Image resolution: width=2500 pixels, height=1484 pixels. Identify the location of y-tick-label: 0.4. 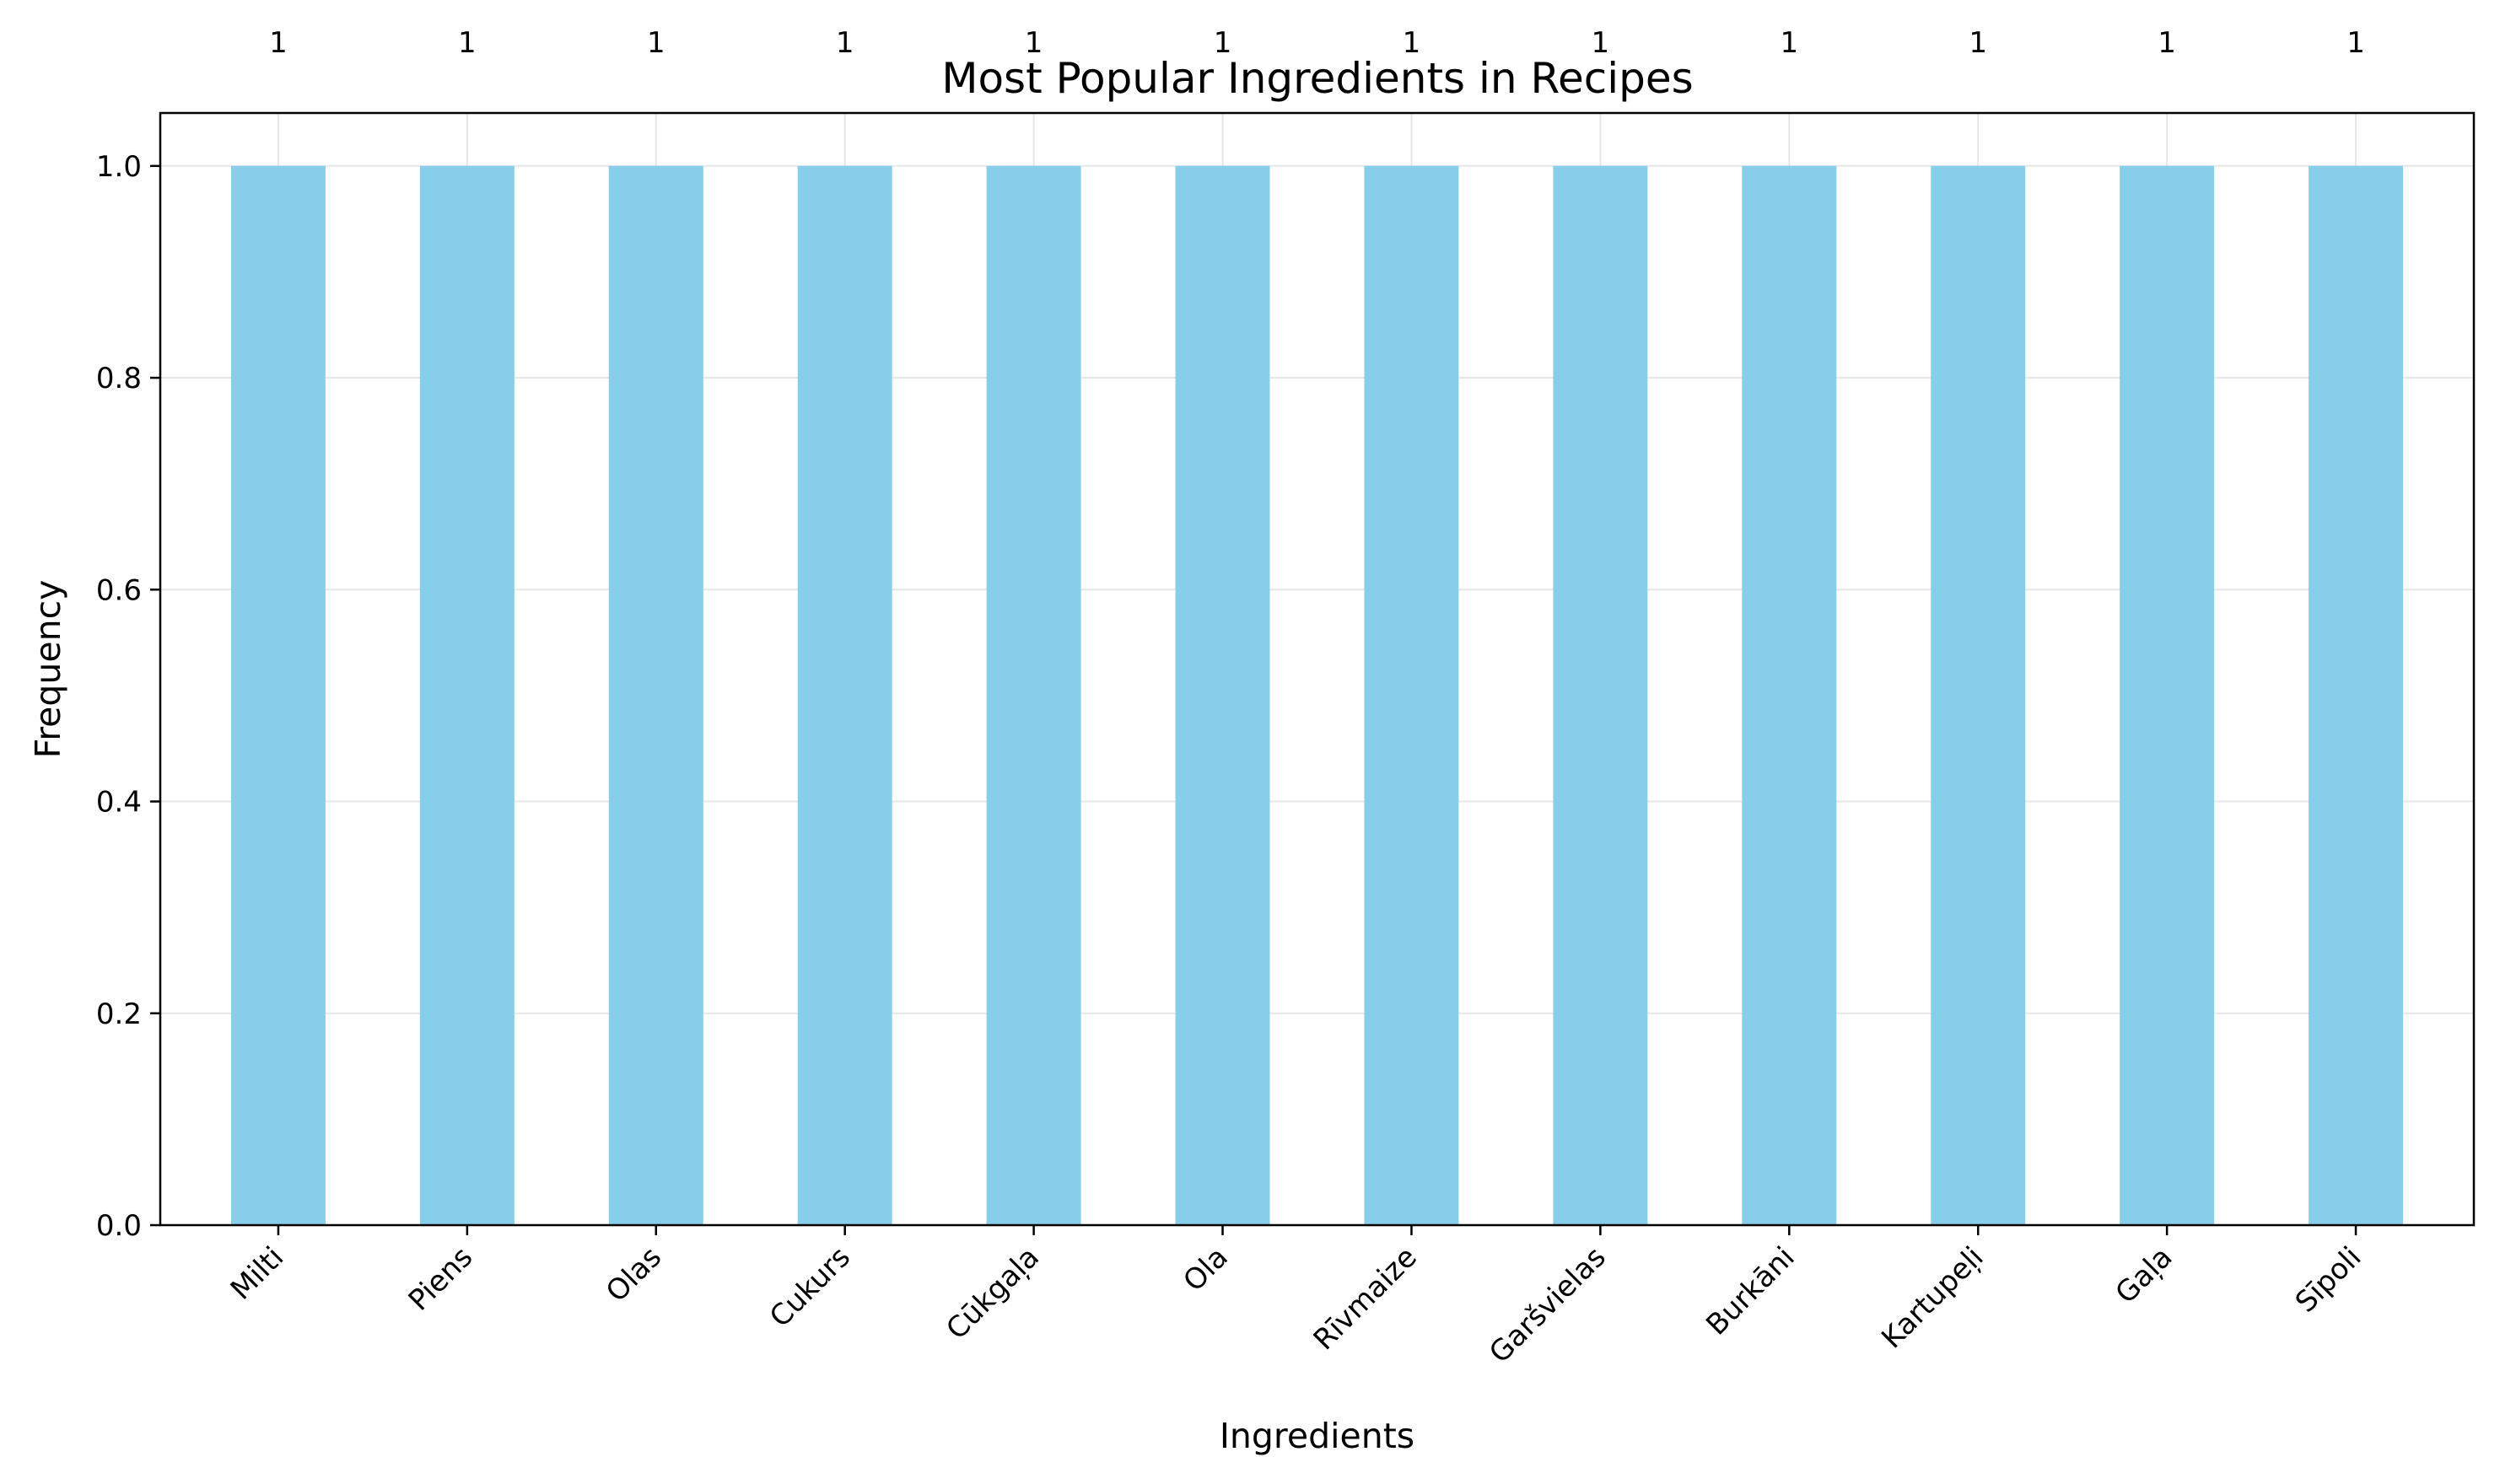
(119, 803).